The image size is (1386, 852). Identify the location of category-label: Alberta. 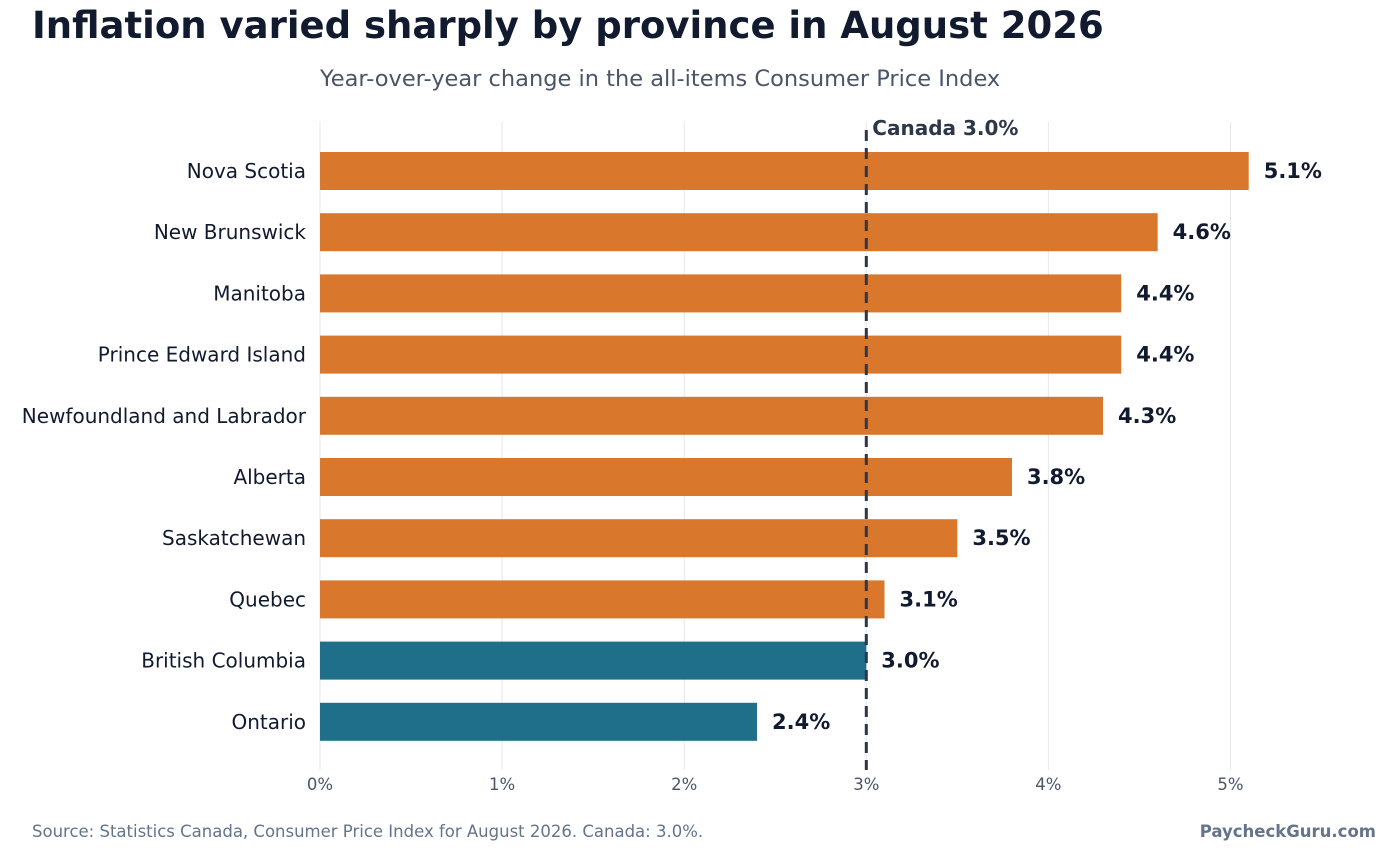
(269, 477).